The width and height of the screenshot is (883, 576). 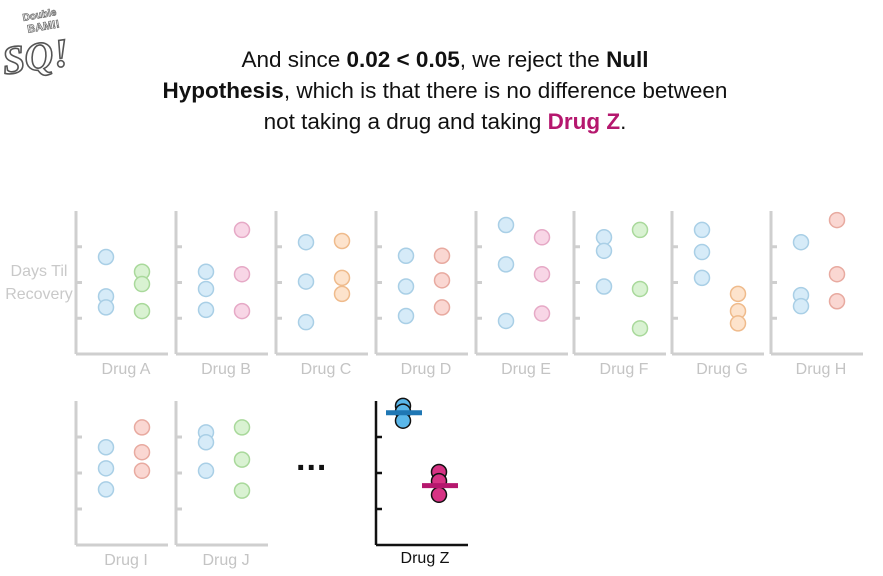 What do you see at coordinates (426, 369) in the screenshot?
I see `drug-d-label: Drug D` at bounding box center [426, 369].